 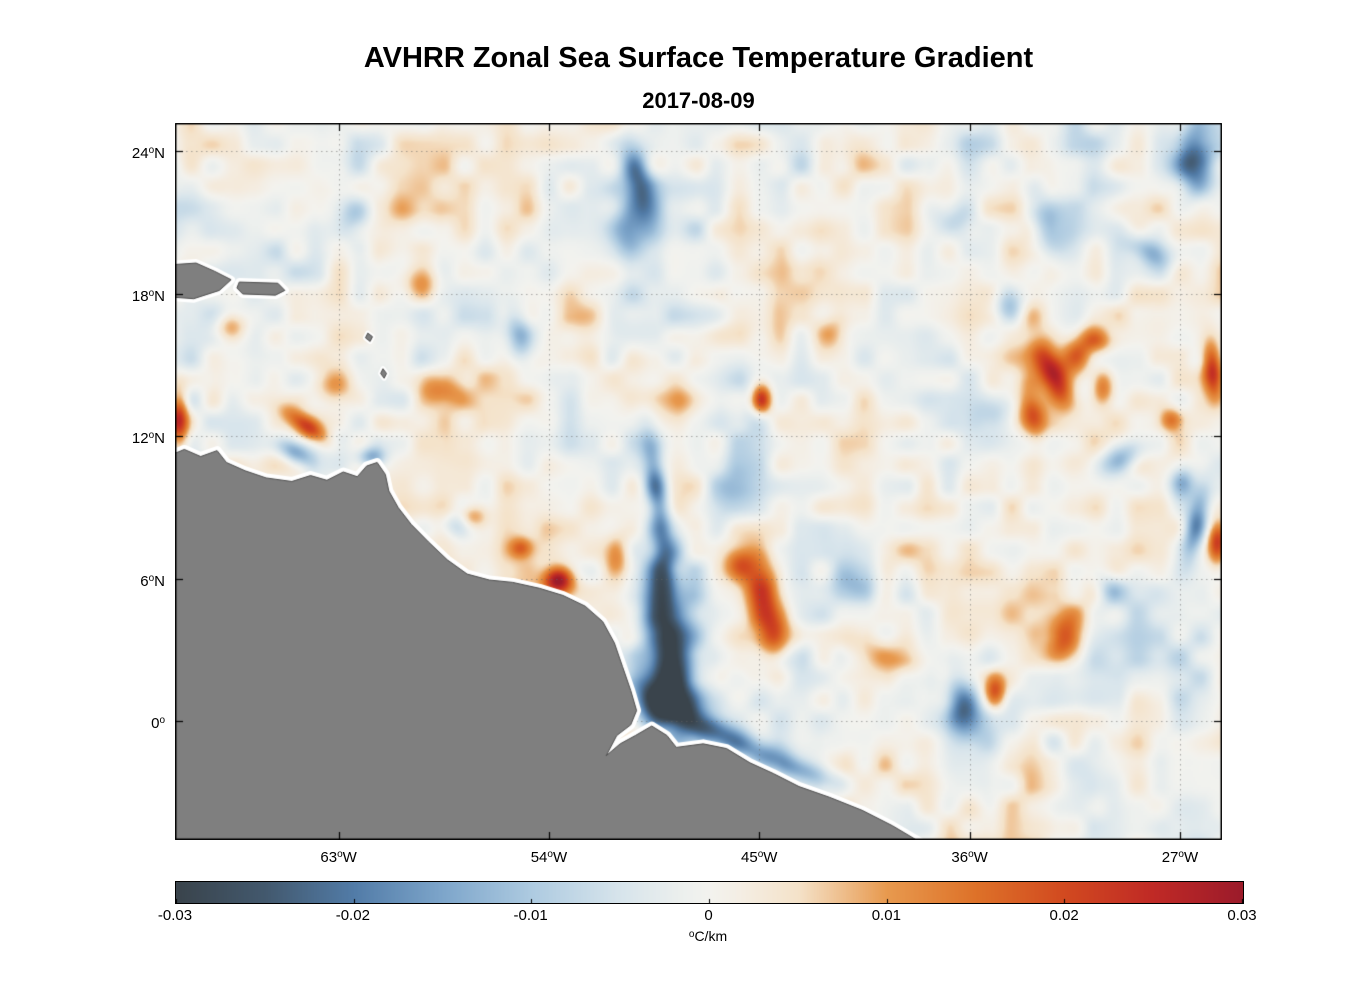 I want to click on x-tick-label: 27oW, so click(x=1180, y=857).